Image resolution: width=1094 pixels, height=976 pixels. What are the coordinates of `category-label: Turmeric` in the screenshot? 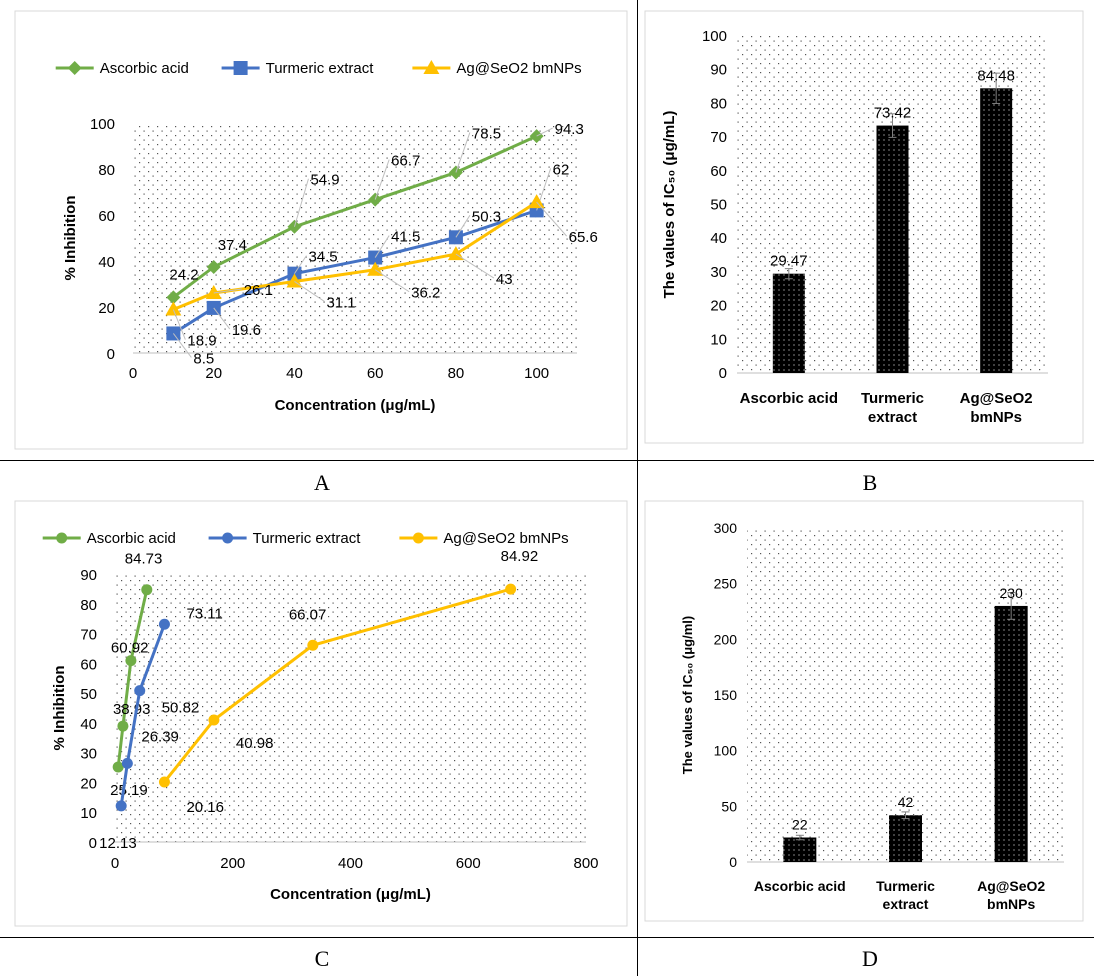 It's located at (892, 398).